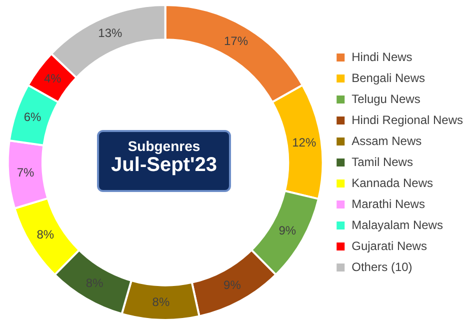 This screenshot has height=325, width=473. What do you see at coordinates (397, 225) in the screenshot?
I see `legend-label: Malayalam News` at bounding box center [397, 225].